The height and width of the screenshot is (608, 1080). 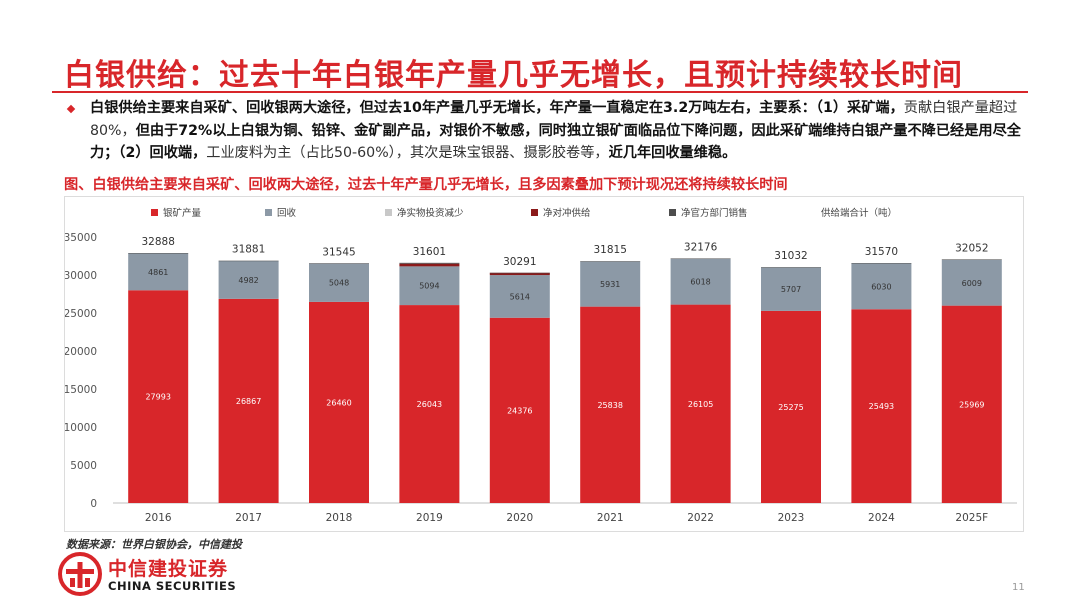 I want to click on bar-value-label: 26105, so click(x=700, y=404).